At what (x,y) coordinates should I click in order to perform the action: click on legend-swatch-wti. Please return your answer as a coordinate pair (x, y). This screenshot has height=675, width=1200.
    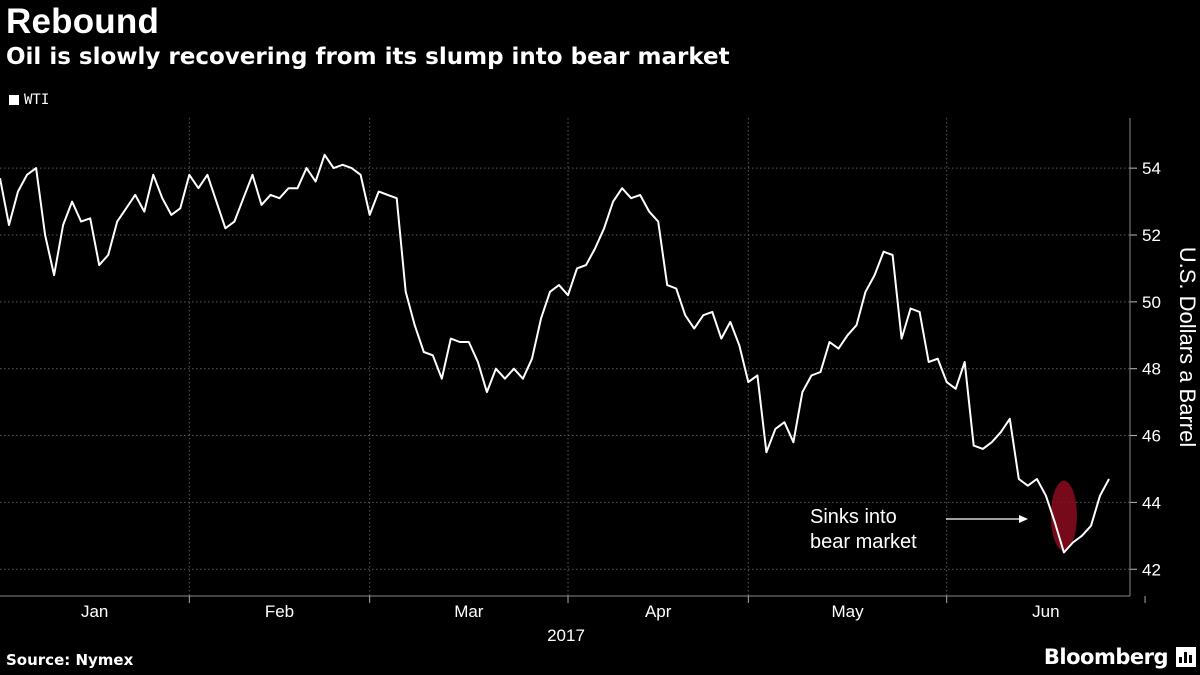
    Looking at the image, I should click on (14, 100).